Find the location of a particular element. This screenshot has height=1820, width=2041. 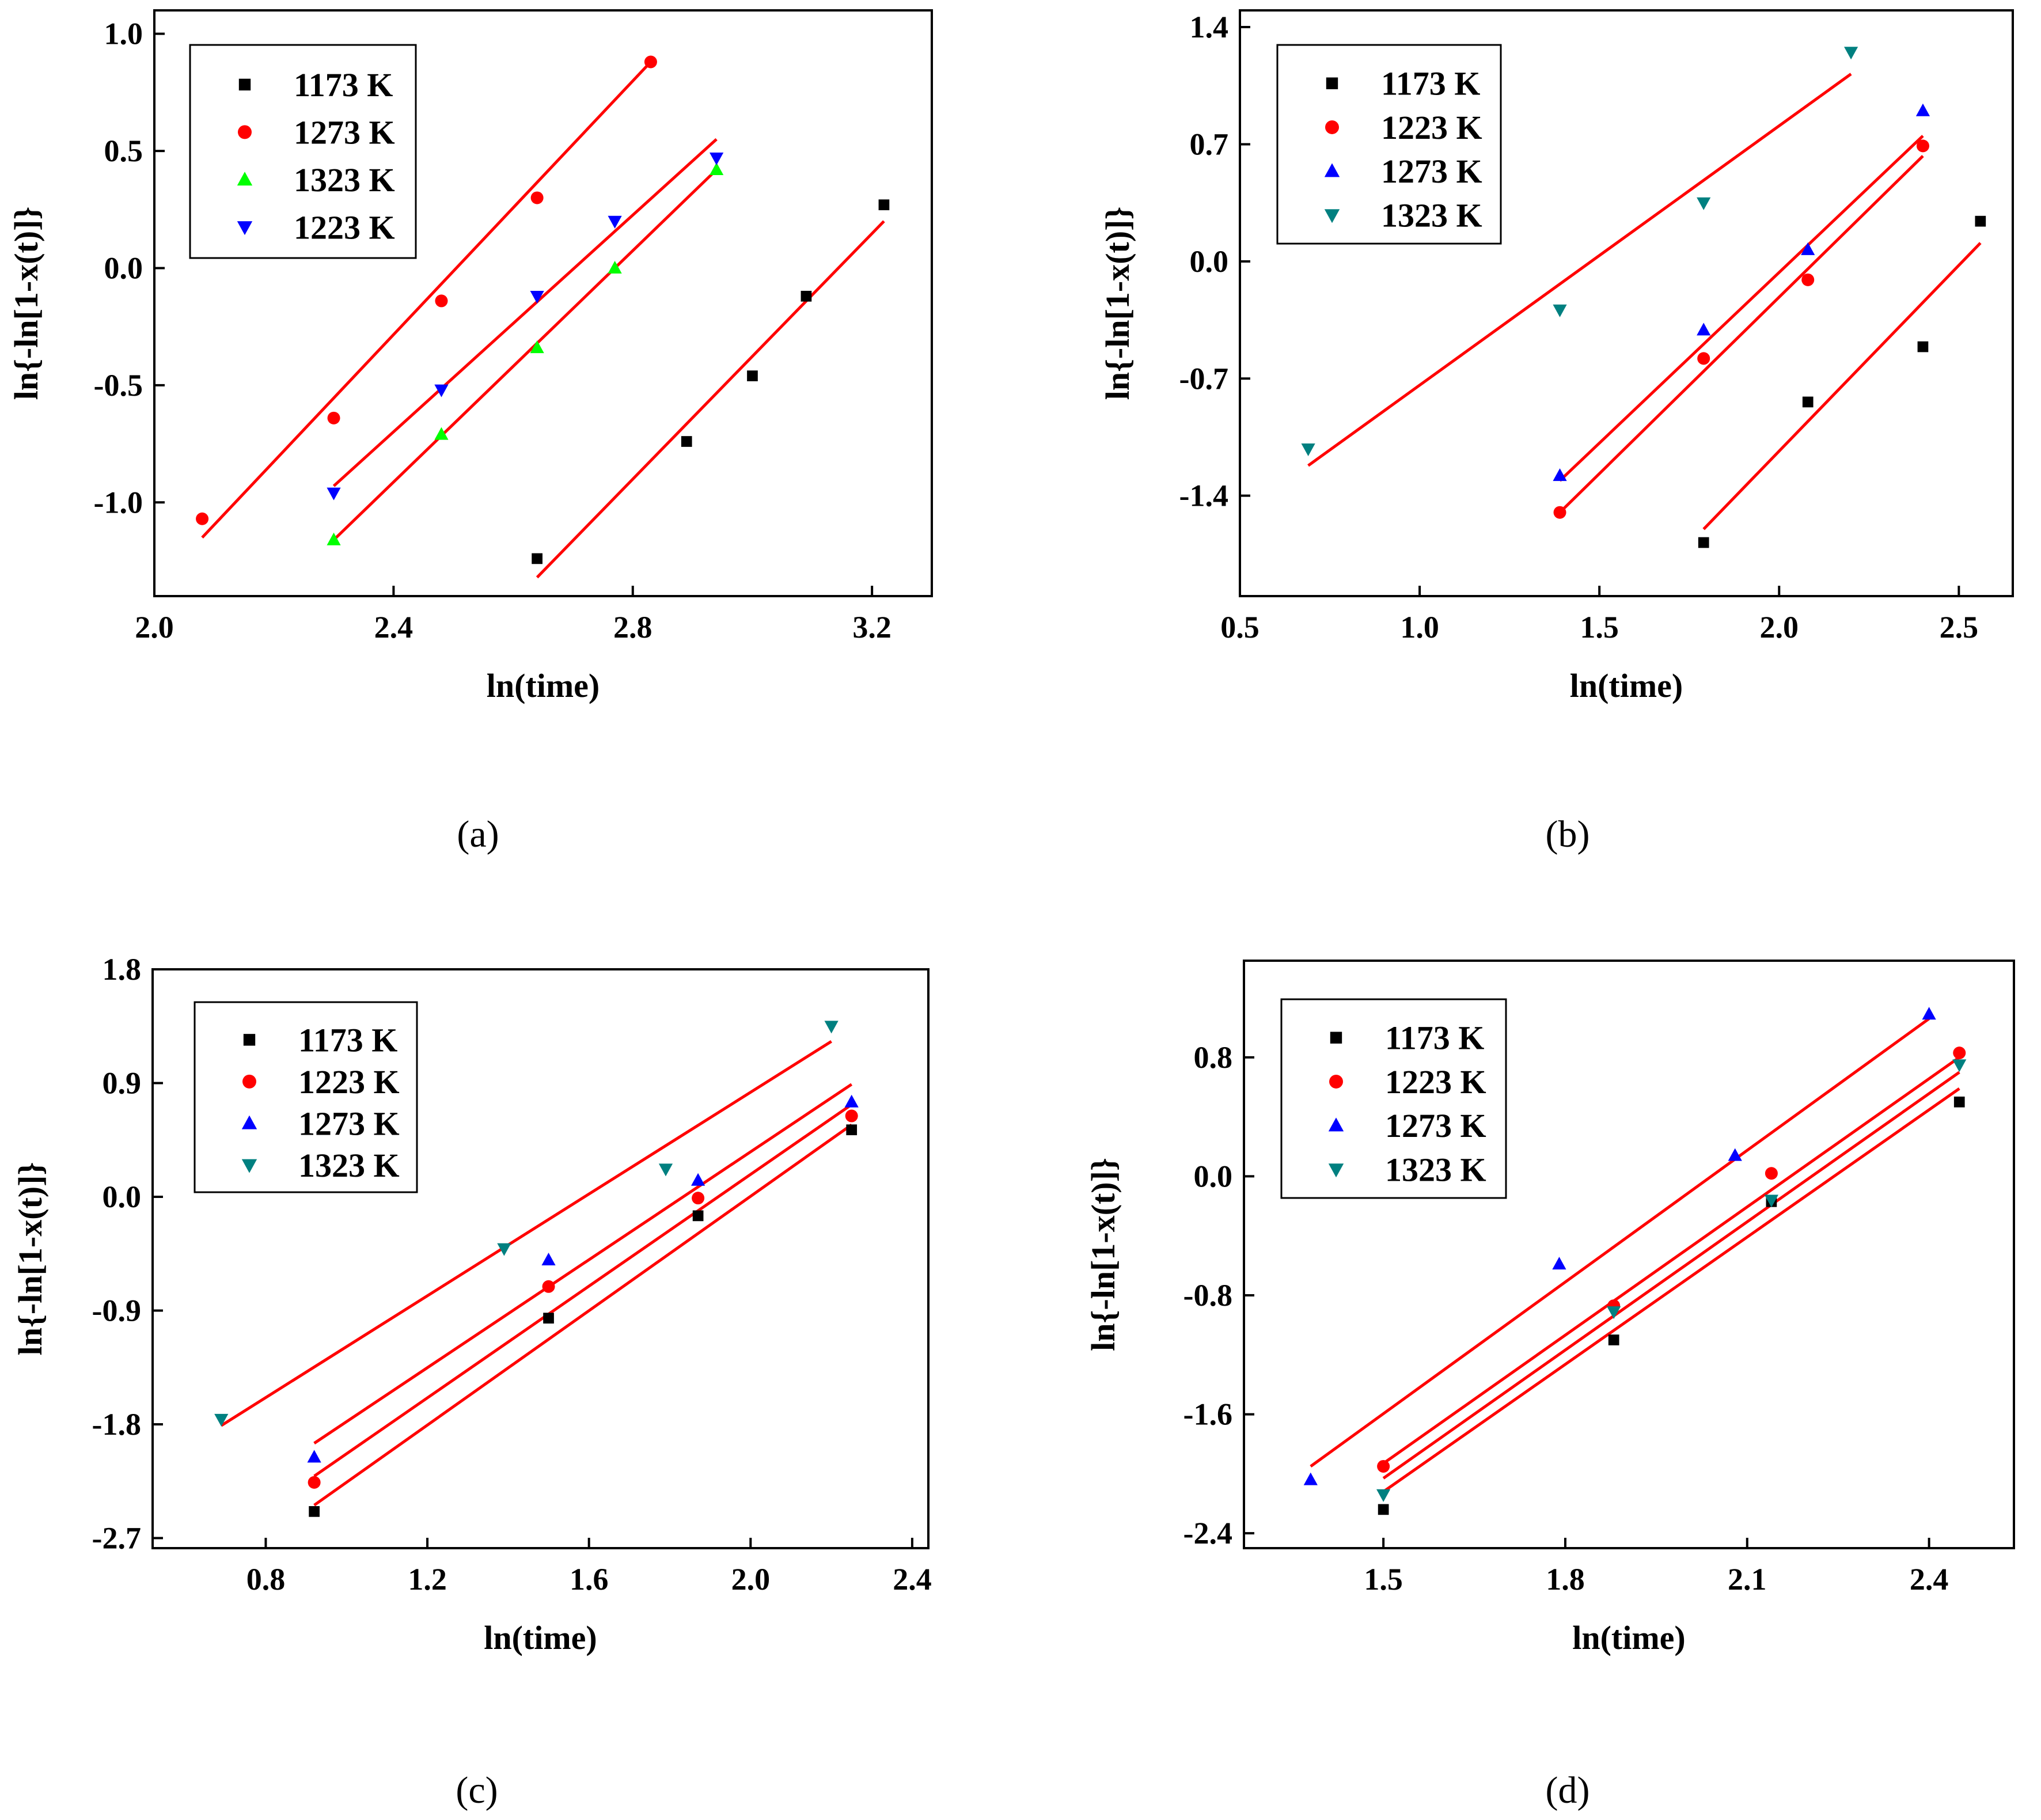

y-tick-label: 0.5 is located at coordinates (123, 151).